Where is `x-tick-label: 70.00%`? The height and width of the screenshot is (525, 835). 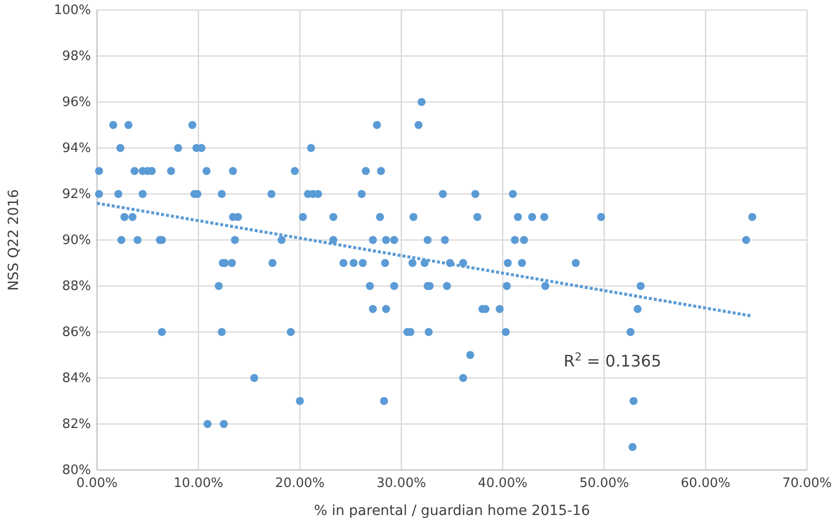 x-tick-label: 70.00% is located at coordinates (807, 484).